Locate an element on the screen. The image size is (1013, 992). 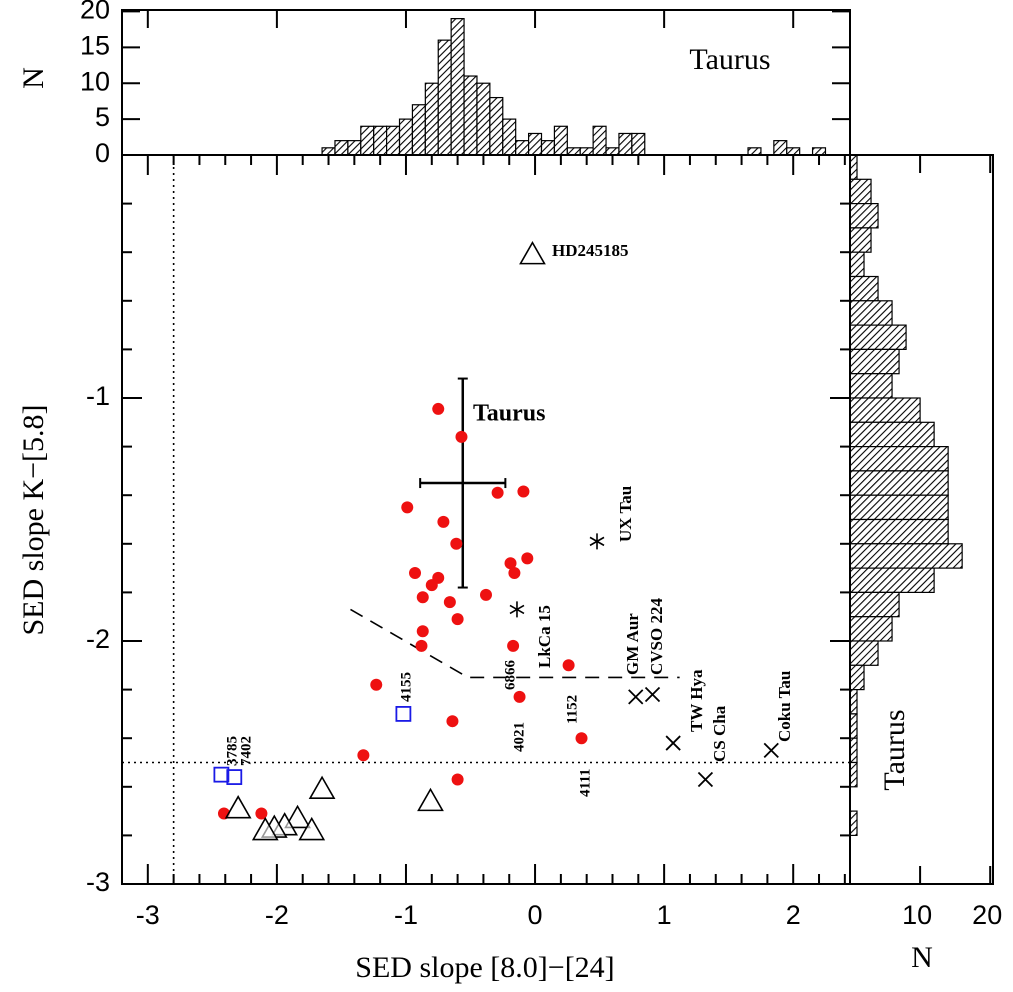
histogram-label: Taurus is located at coordinates (729, 59).